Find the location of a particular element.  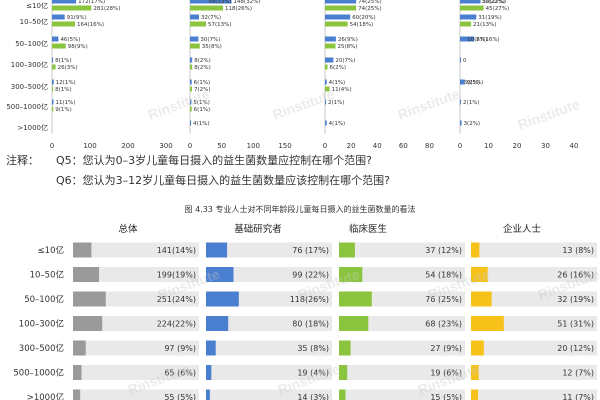

top-category-label: 100–300亿 is located at coordinates (29, 64).